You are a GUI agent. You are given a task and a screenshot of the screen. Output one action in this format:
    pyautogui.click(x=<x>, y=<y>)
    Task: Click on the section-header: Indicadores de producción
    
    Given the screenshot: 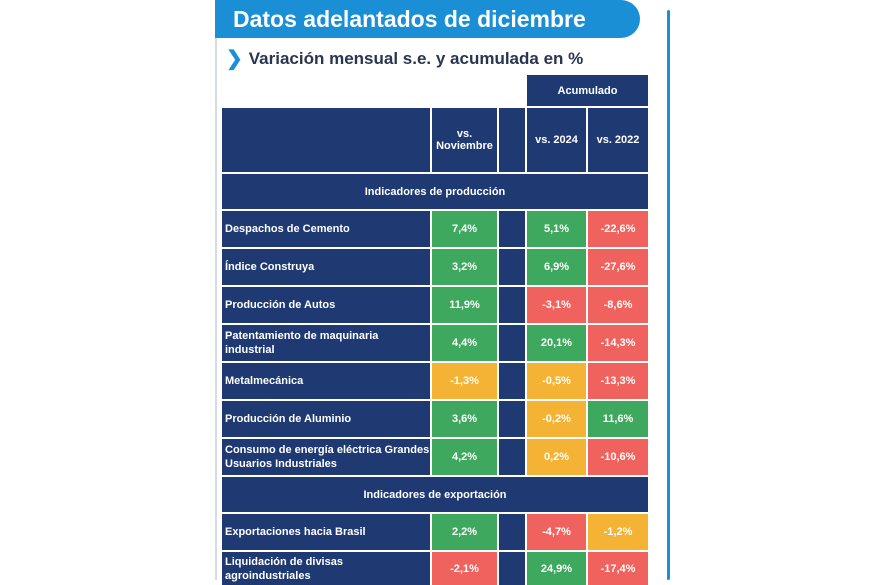 What is the action you would take?
    pyautogui.click(x=435, y=191)
    